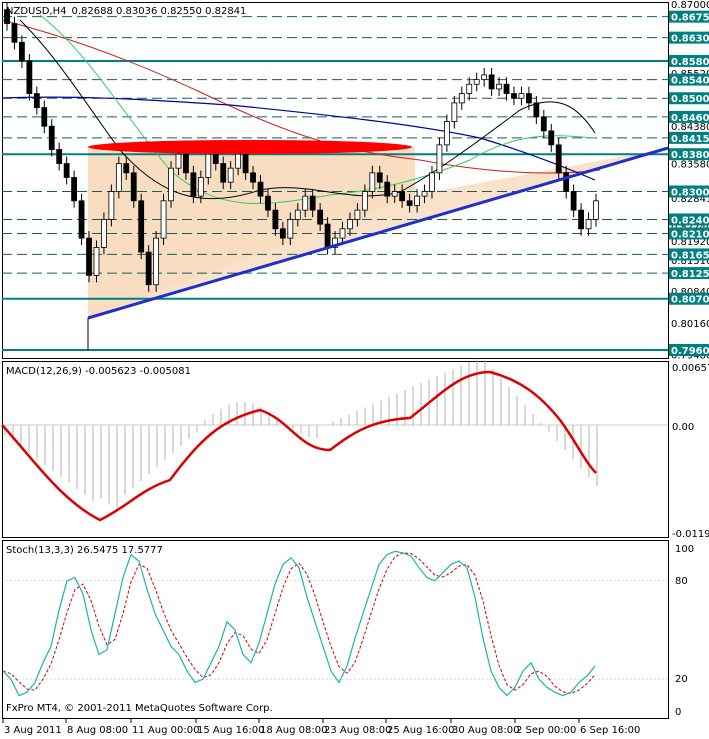 The image size is (709, 739). Describe the element at coordinates (690, 534) in the screenshot. I see `macd-tick-label: -0.01199` at that location.